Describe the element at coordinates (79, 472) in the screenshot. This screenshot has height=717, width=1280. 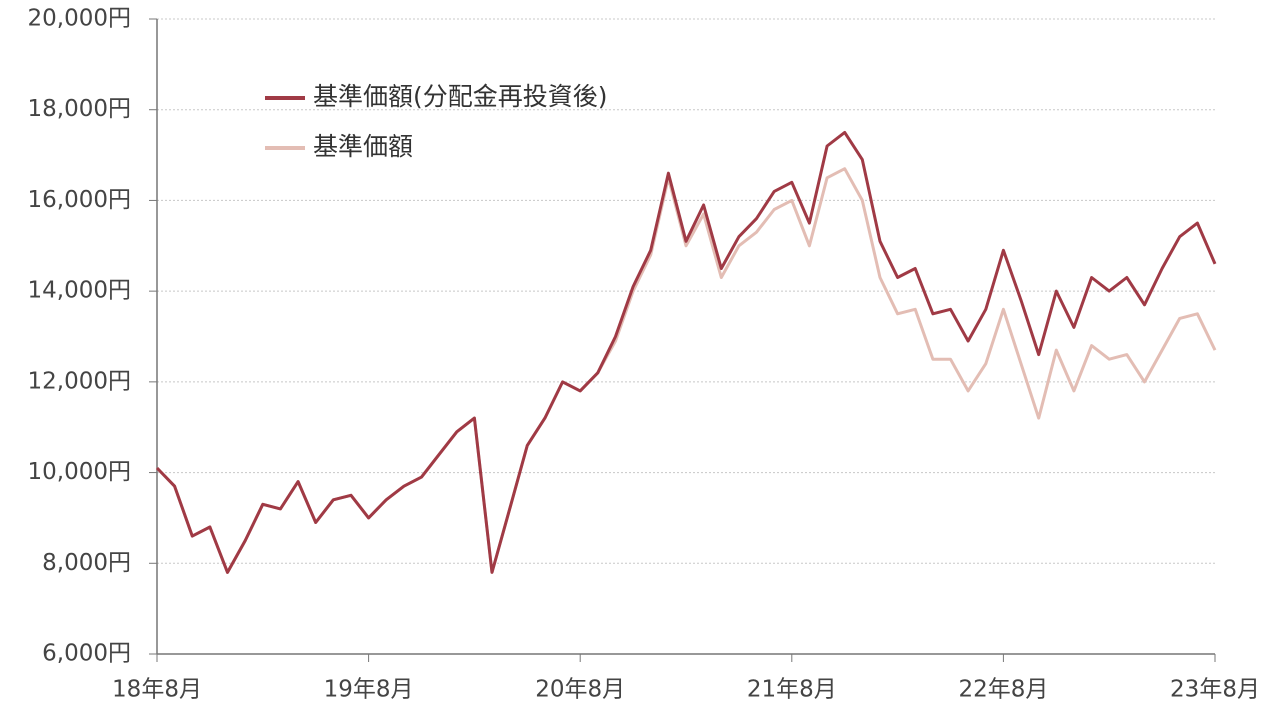
I see `y-tick-label: 10,000円` at that location.